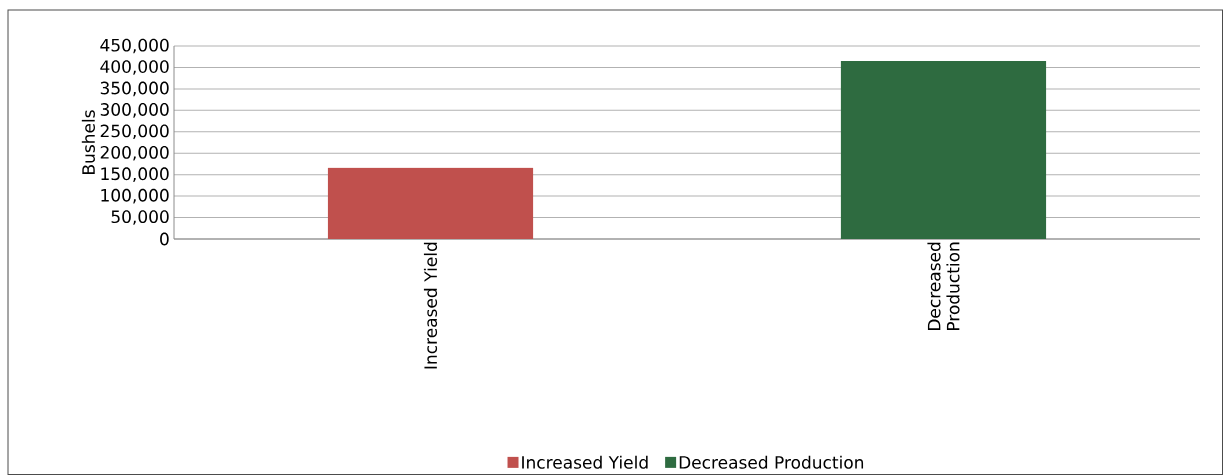 The image size is (1223, 475). What do you see at coordinates (140, 217) in the screenshot?
I see `y-tick-label: 50,000` at bounding box center [140, 217].